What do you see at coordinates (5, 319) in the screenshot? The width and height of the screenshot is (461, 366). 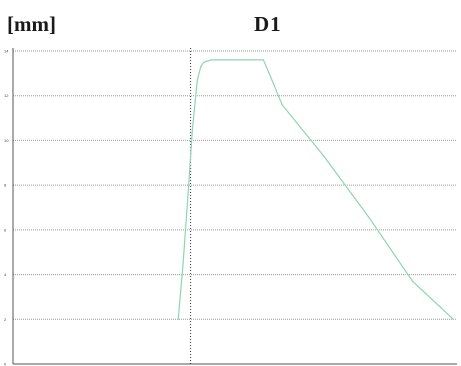 I see `y-tick-label: 2` at bounding box center [5, 319].